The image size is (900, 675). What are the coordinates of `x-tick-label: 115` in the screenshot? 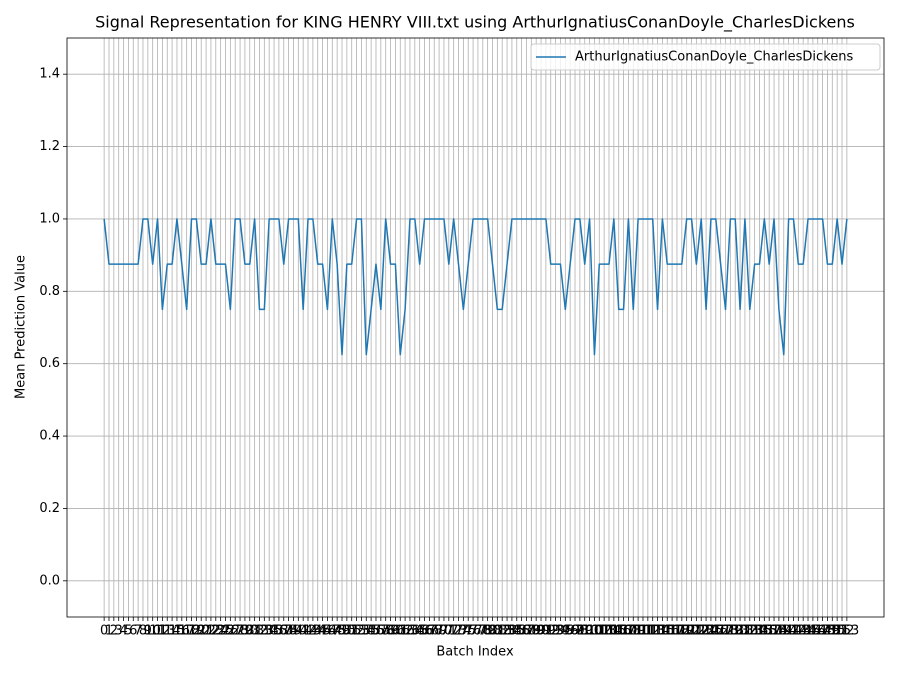 It's located at (662, 631).